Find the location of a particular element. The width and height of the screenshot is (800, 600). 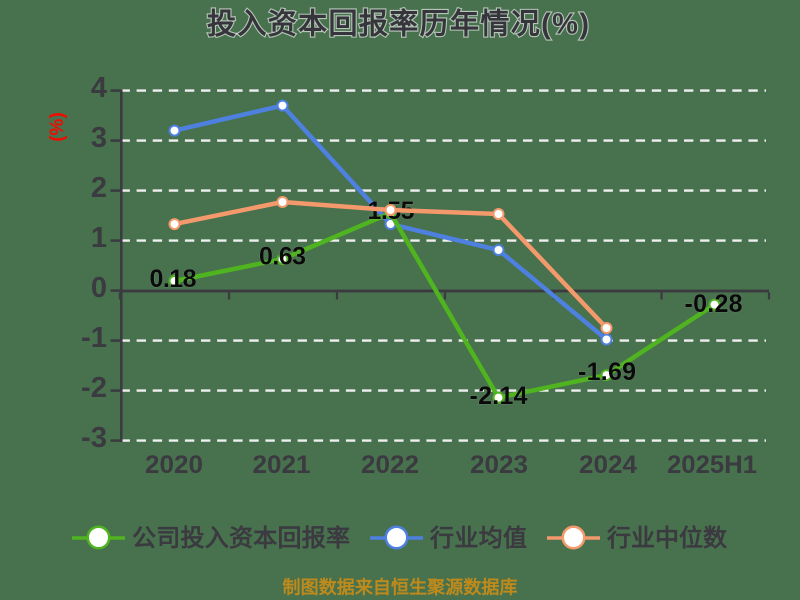

svg-text: 2025H1 is located at coordinates (712, 465).